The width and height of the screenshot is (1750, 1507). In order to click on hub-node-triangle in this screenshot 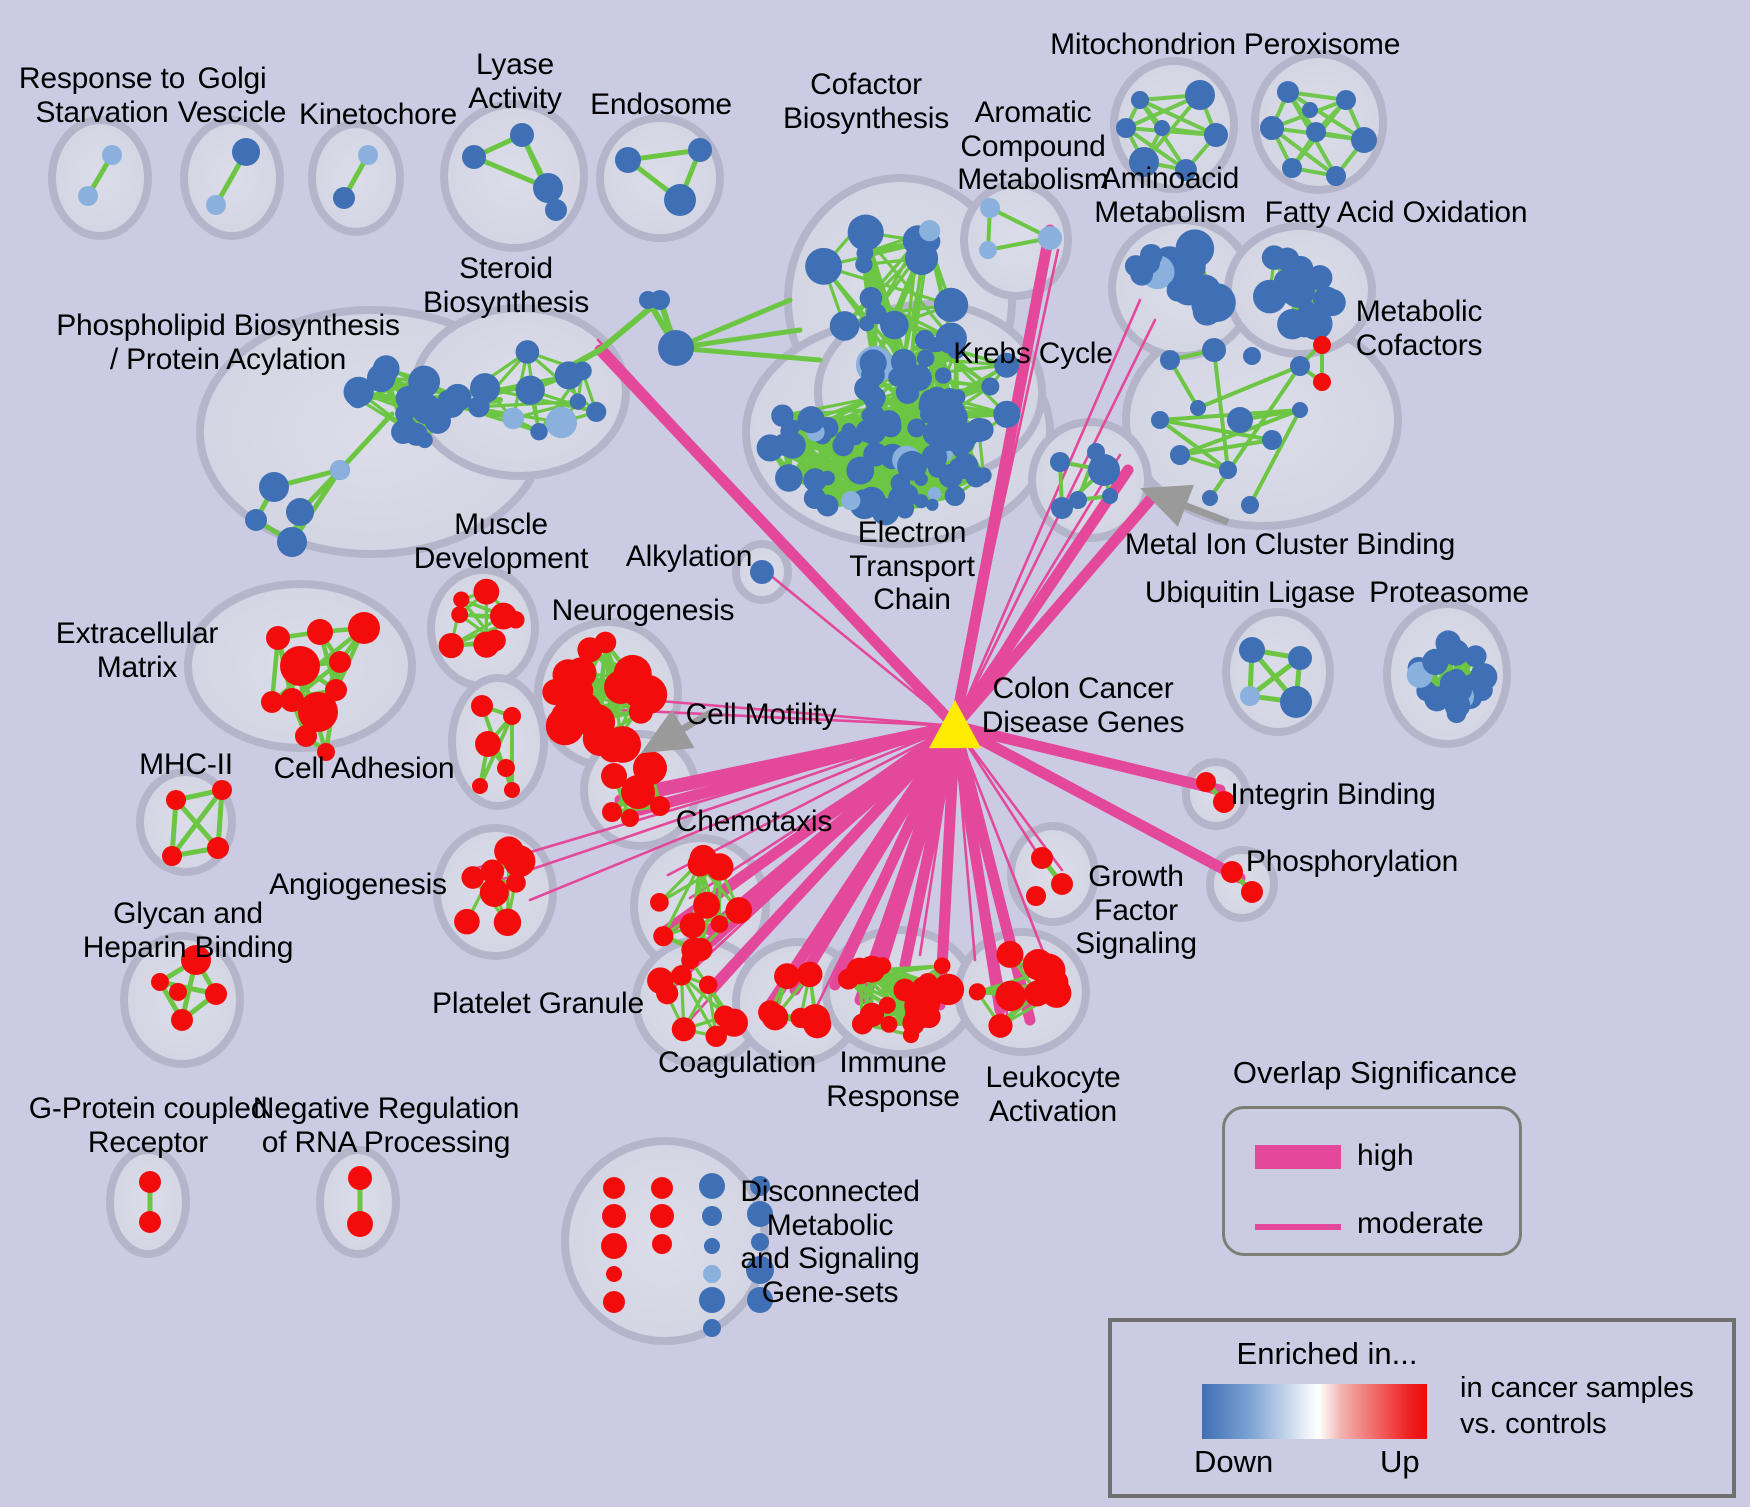, I will do `click(955, 724)`.